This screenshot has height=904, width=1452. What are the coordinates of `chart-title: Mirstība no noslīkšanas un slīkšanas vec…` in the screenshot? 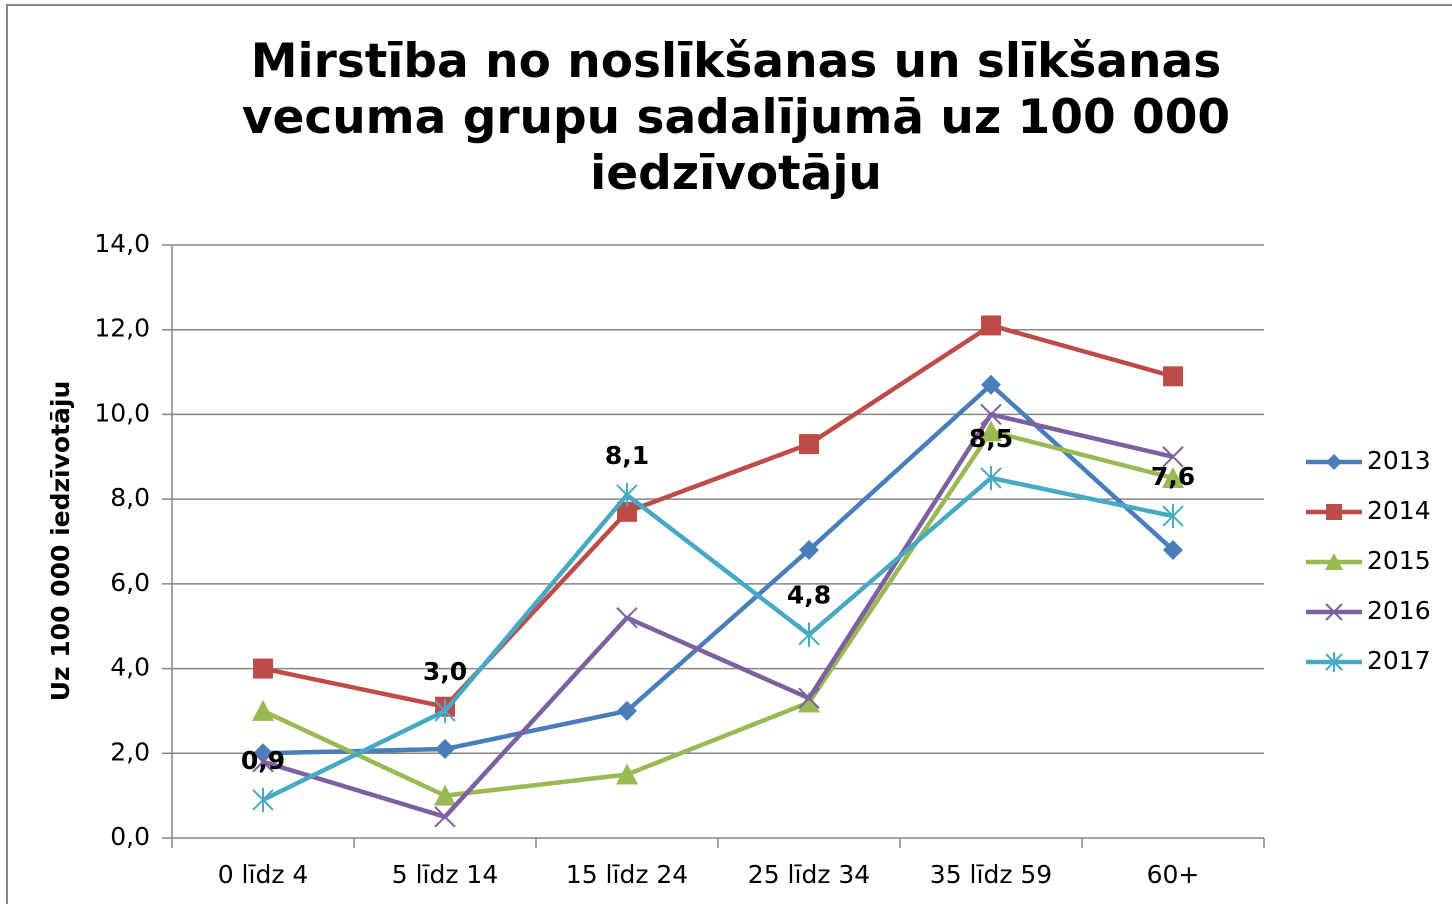 It's located at (736, 117).